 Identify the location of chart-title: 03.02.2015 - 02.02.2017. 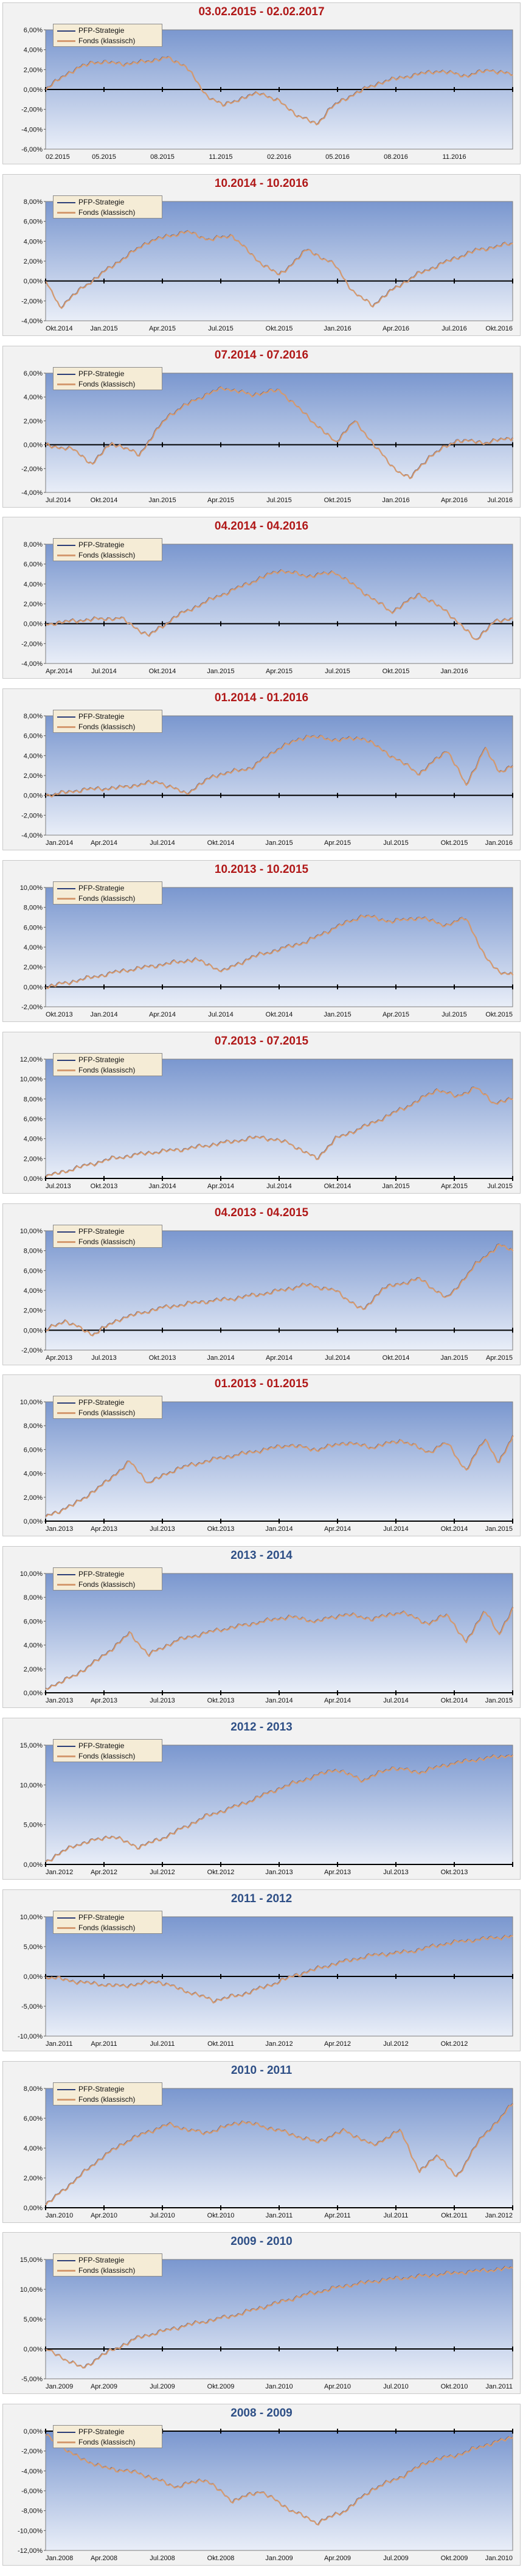
(261, 11).